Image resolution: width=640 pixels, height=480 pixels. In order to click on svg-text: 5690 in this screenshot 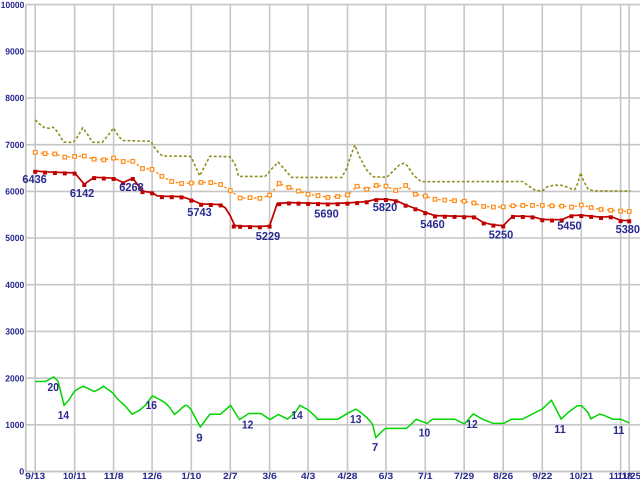, I will do `click(326, 214)`.